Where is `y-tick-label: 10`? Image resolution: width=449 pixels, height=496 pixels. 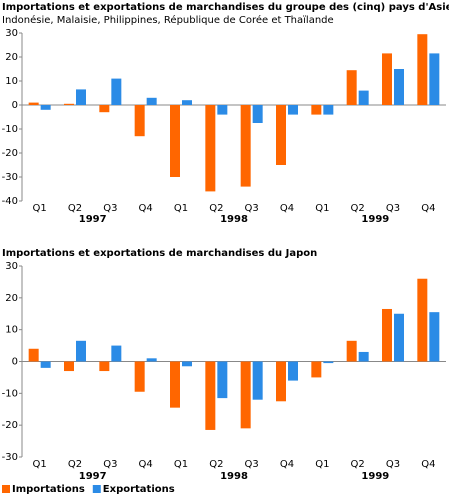 y-tick-label: 10 is located at coordinates (11, 330).